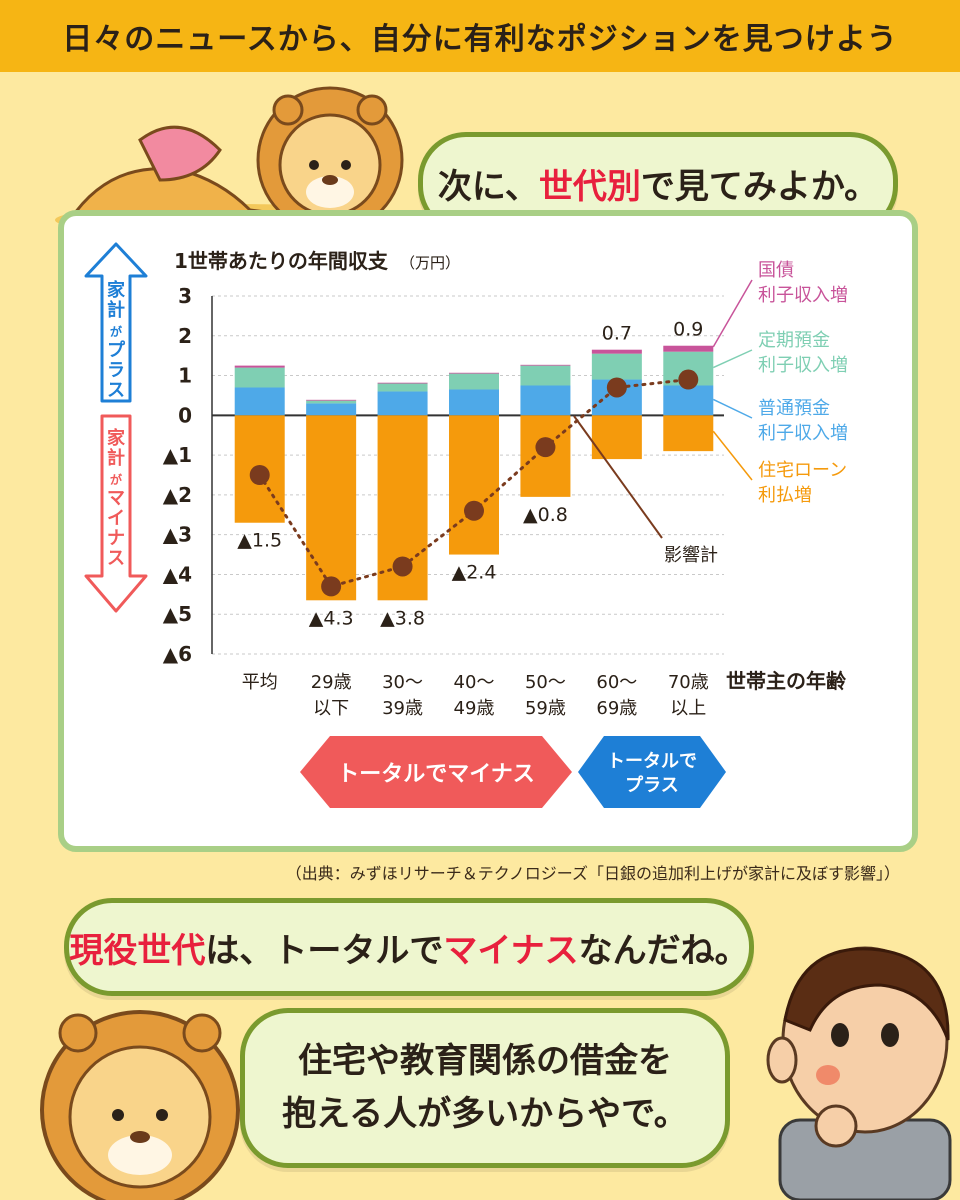 This screenshot has width=960, height=1200. I want to click on x-tick-label: 以上, so click(688, 708).